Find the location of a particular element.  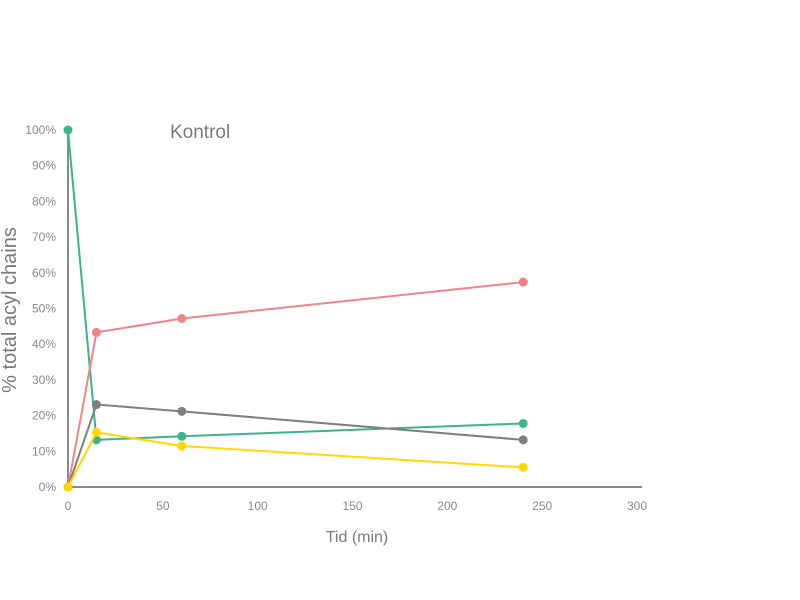

x-tick-label: 50 is located at coordinates (163, 506).